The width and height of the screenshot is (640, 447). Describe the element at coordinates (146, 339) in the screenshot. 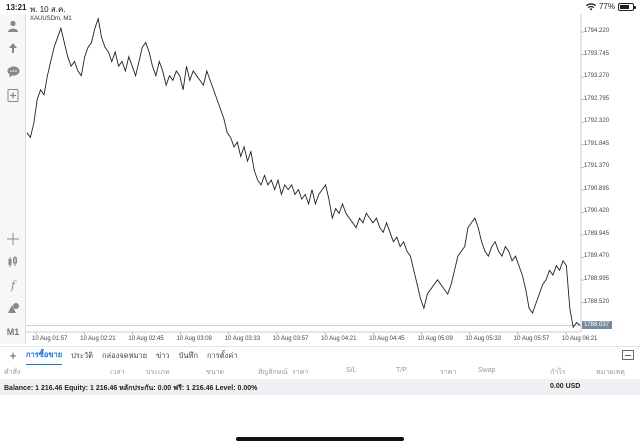

I see `x-tick-label: 10 Aug 02:45` at that location.